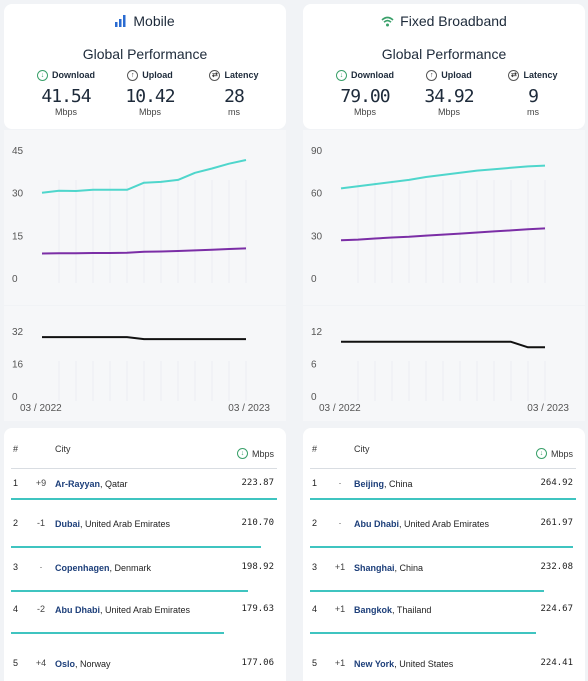 The width and height of the screenshot is (588, 681). Describe the element at coordinates (374, 664) in the screenshot. I see `row-city-name: New York` at that location.